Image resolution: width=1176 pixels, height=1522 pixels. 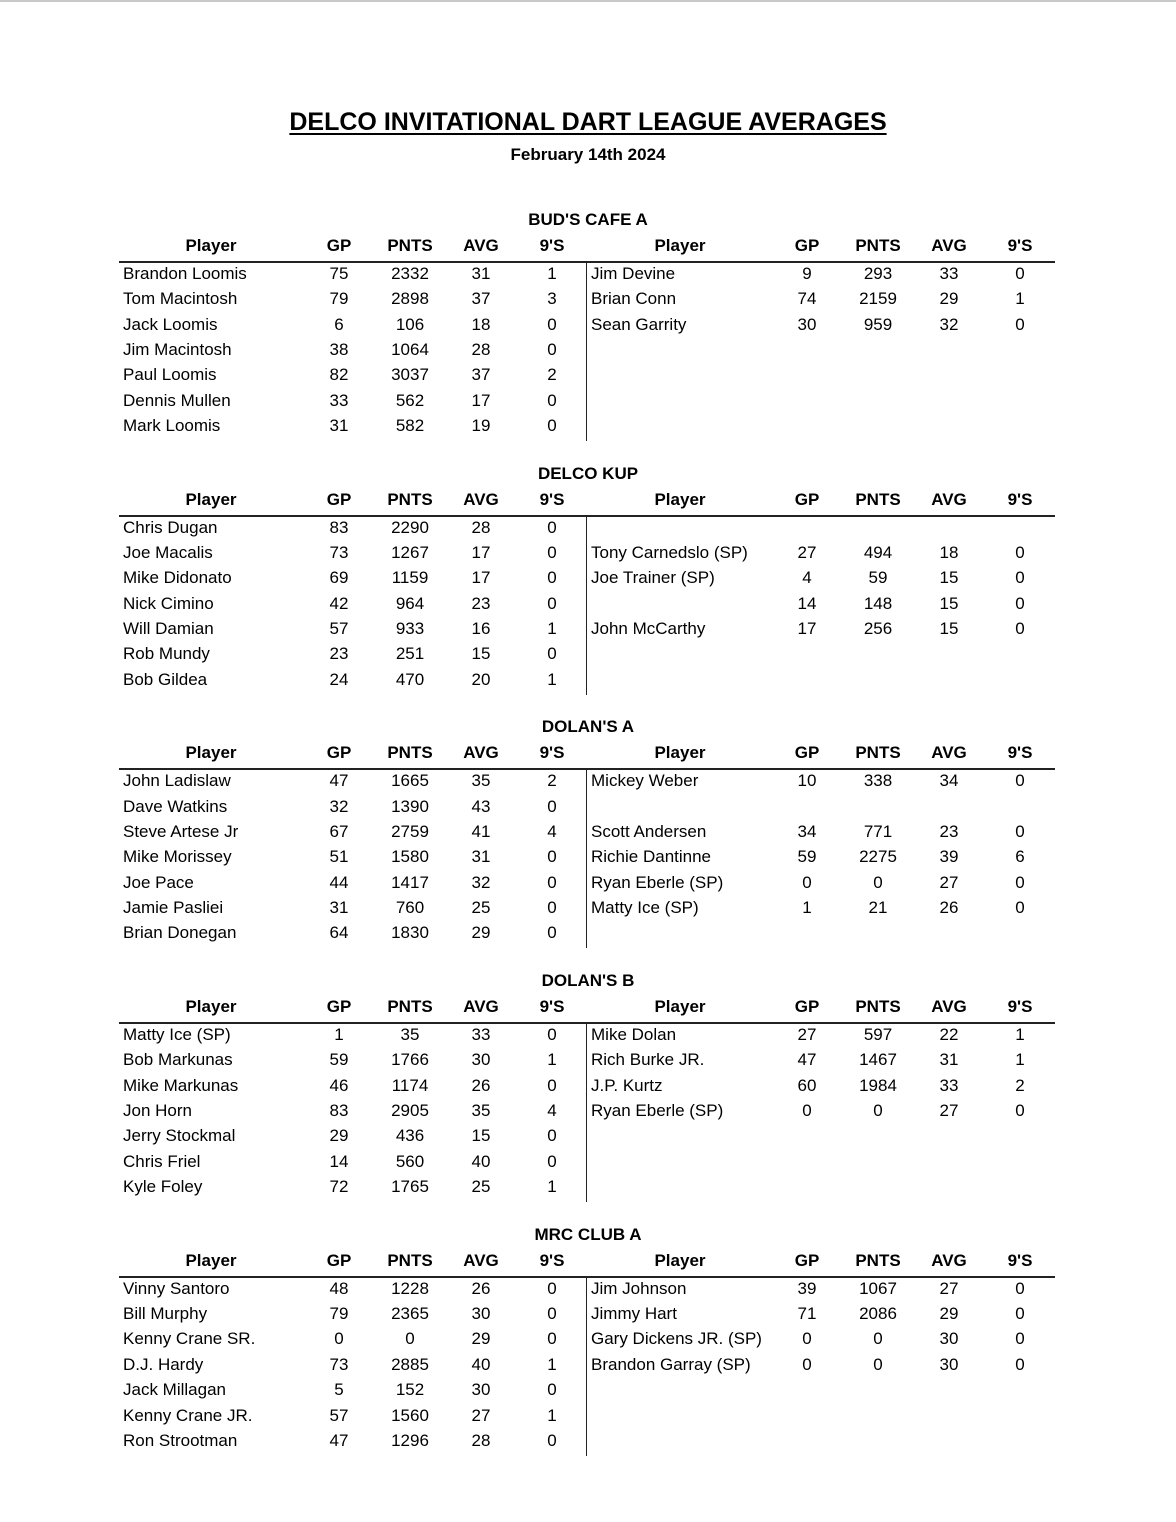 I want to click on stat-pnts: 2159, so click(x=878, y=299).